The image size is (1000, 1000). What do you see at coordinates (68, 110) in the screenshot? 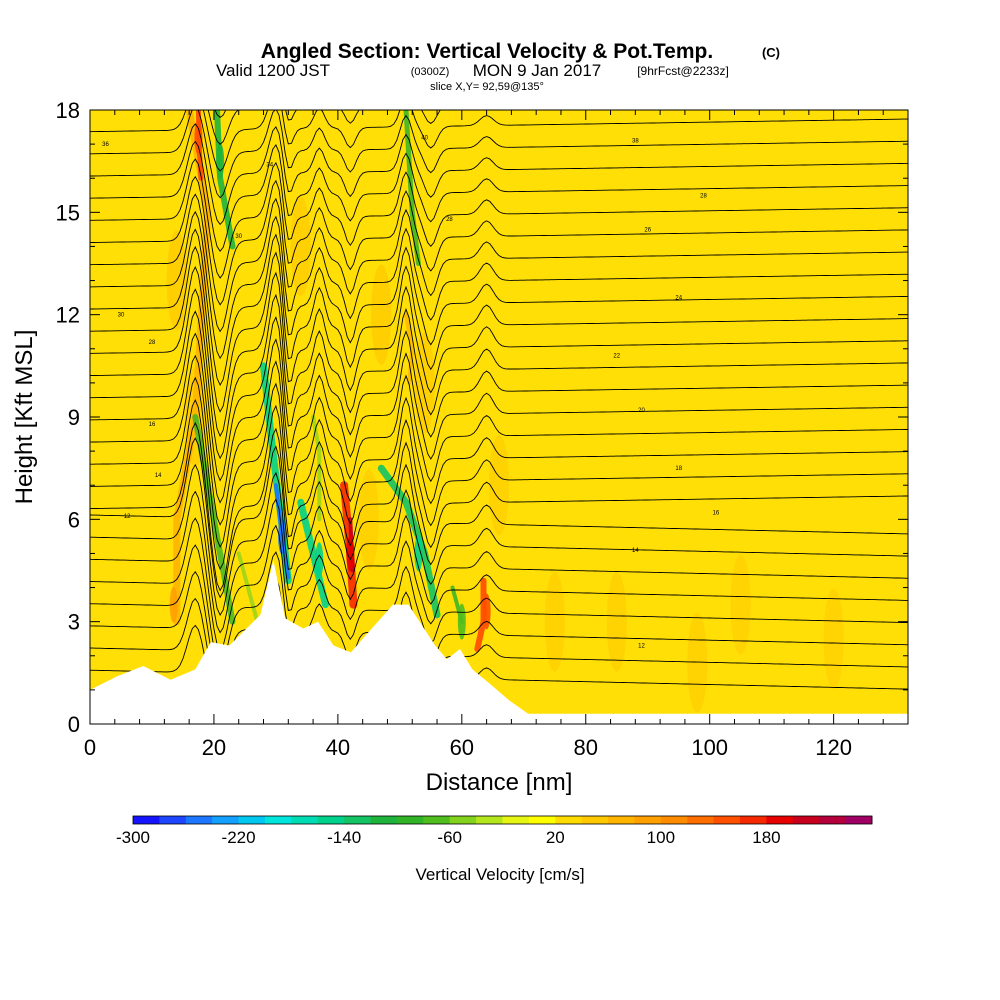
I see `y-tick-label: 18` at bounding box center [68, 110].